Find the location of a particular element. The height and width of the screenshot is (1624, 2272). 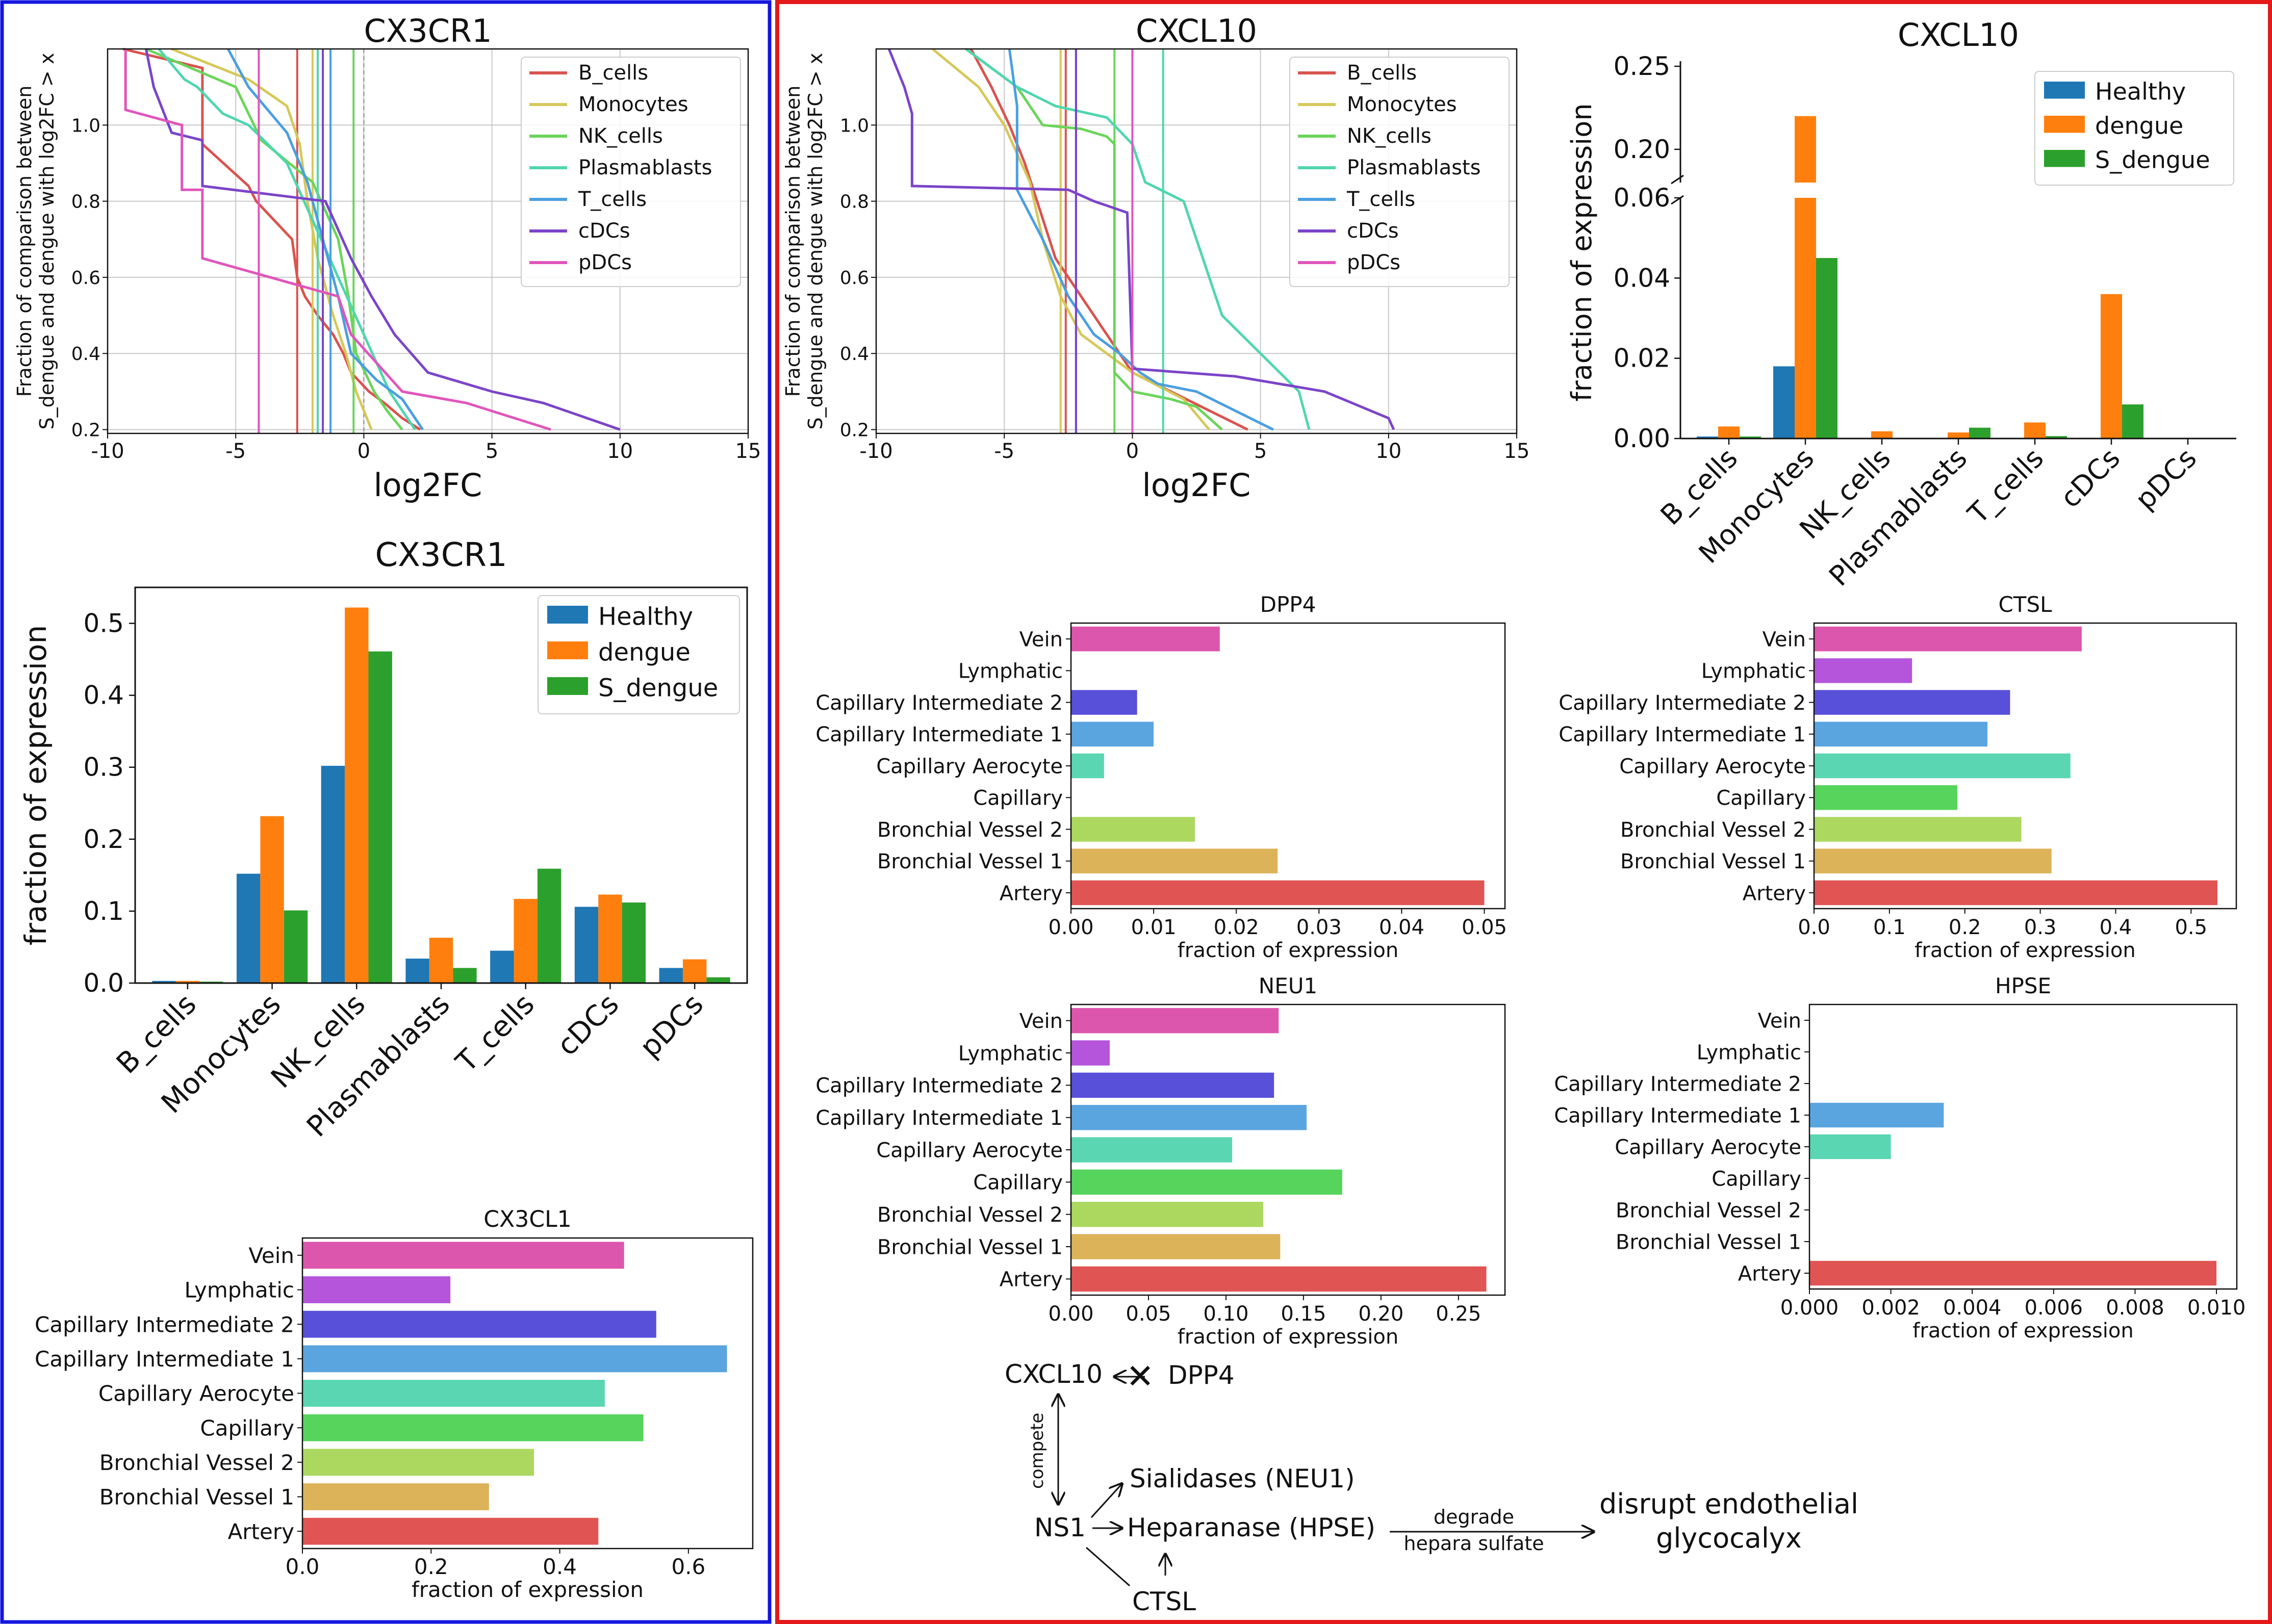

cdf-line-Plasmablasts is located at coordinates (1138, 238).